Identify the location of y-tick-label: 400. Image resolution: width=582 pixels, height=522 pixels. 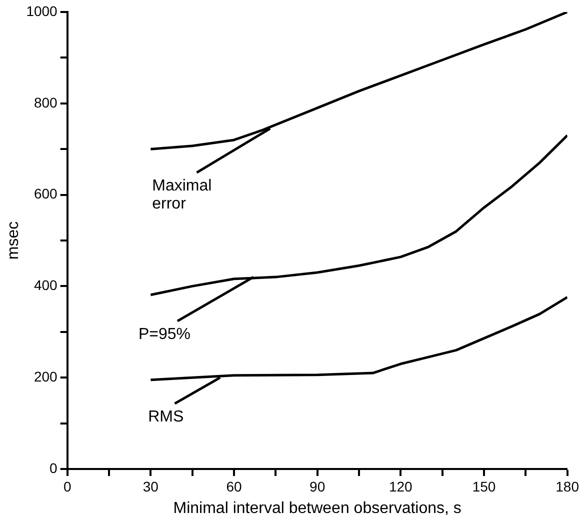
(46, 285).